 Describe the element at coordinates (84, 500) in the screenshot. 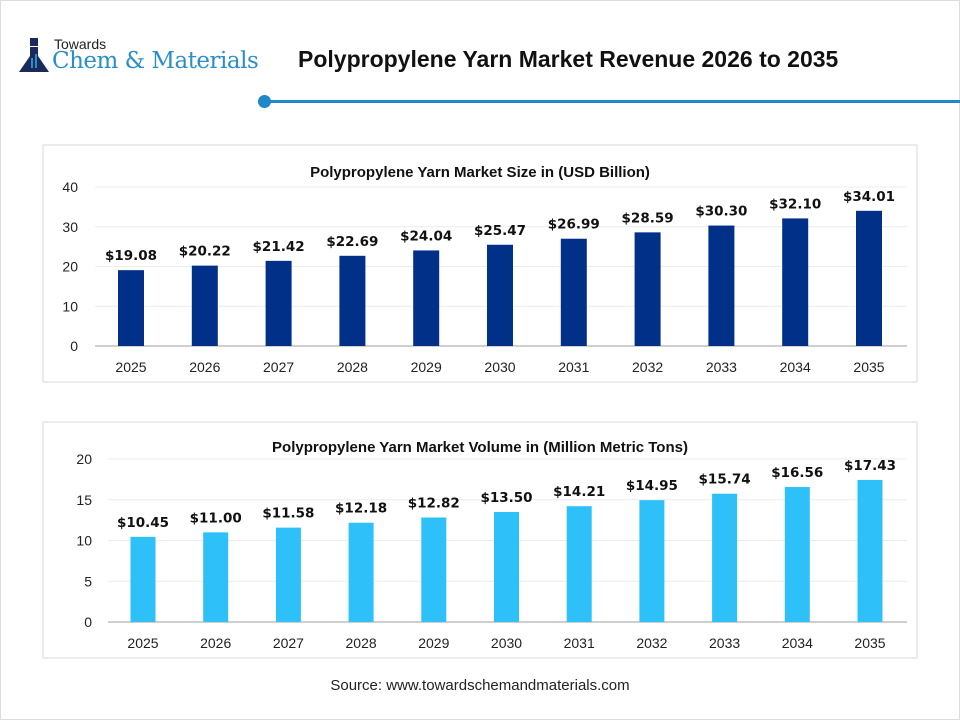

I see `y-tick-label: 15` at that location.